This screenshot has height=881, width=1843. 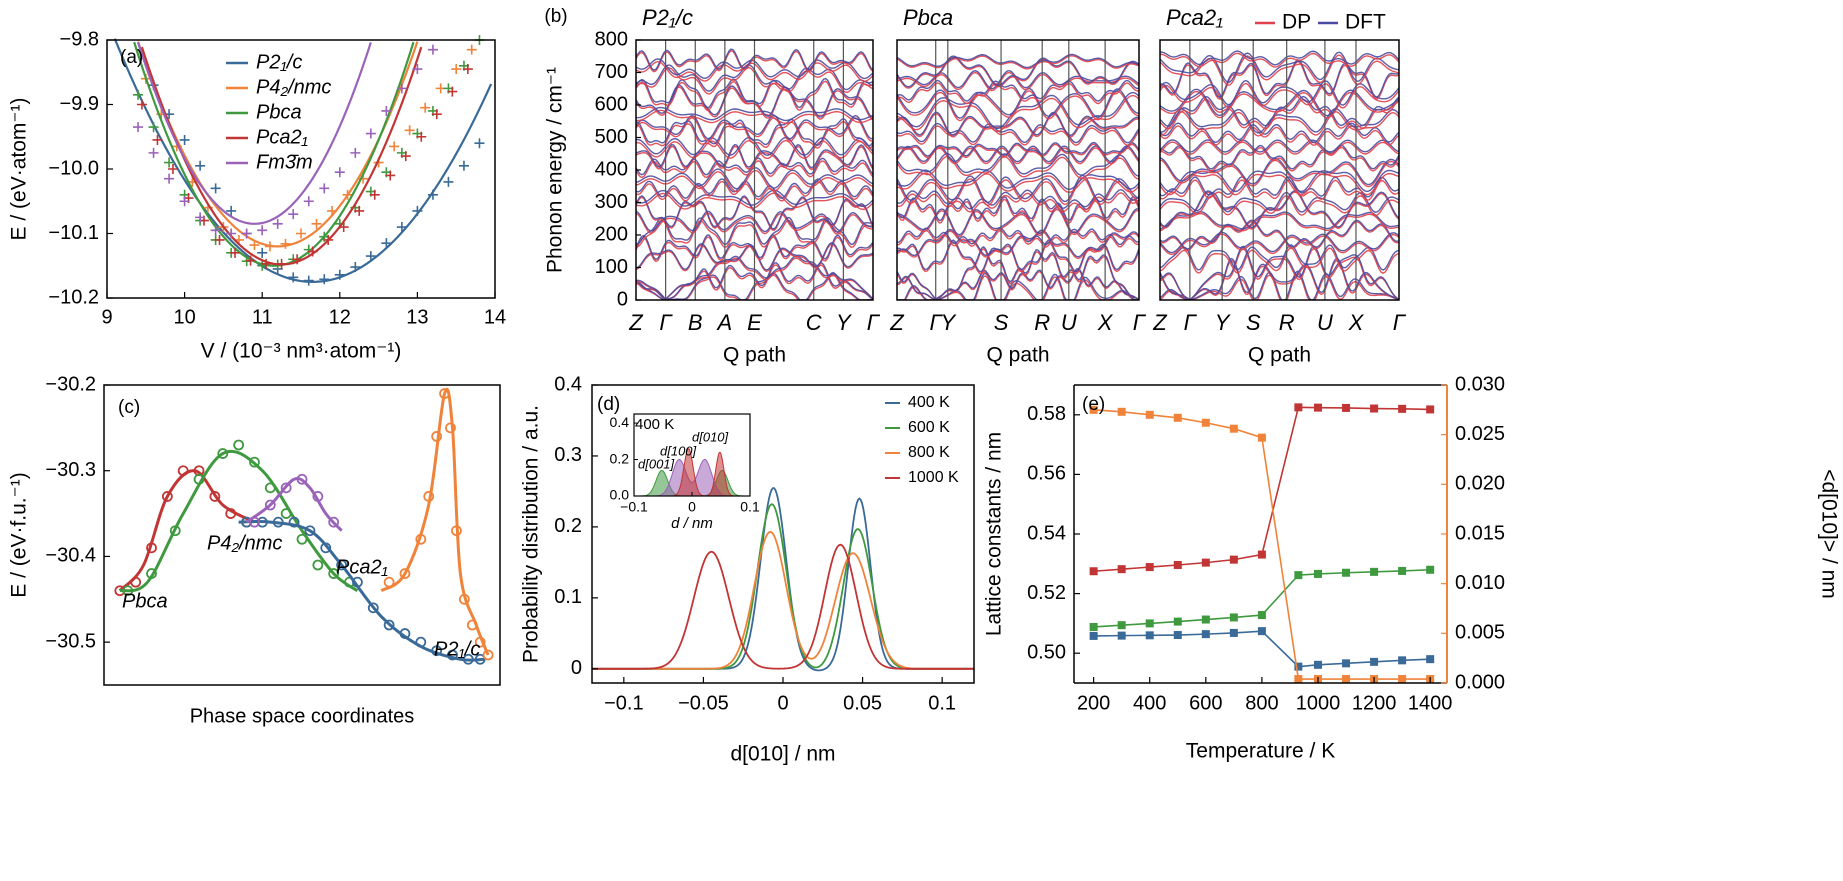 I want to click on legend-label: P2₁/c, so click(x=279, y=62).